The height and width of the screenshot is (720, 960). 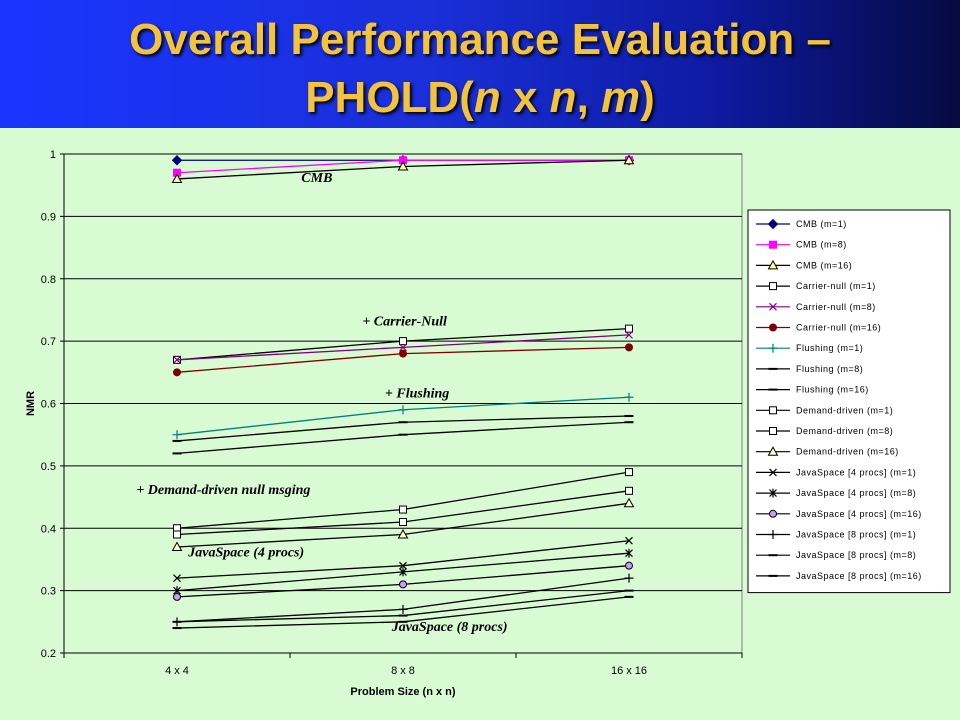 I want to click on legend-entry: JavaSpace [4 procs] (m=1), so click(x=856, y=472).